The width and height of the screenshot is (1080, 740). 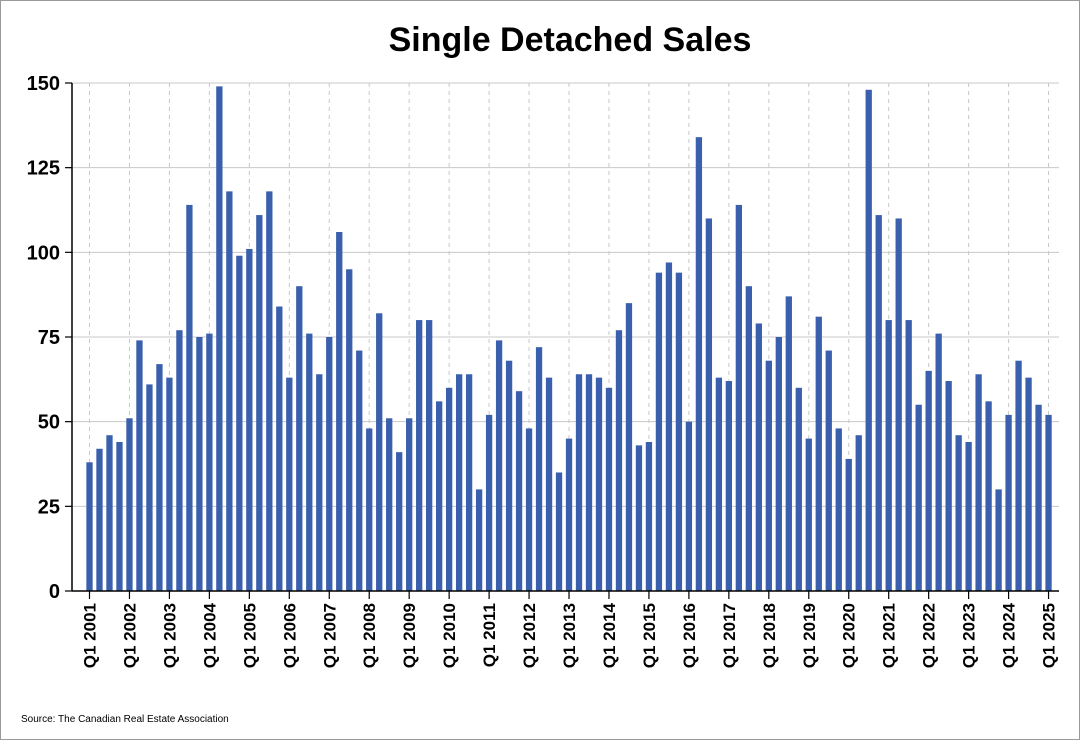 What do you see at coordinates (569, 635) in the screenshot?
I see `x-tick-label: Q1 2013` at bounding box center [569, 635].